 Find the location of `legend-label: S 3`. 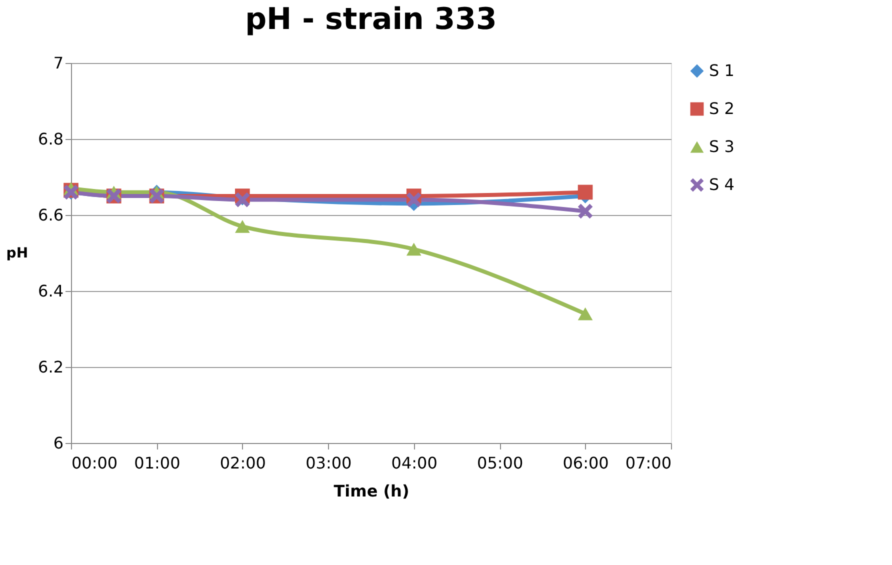

legend-label: S 3 is located at coordinates (721, 146).